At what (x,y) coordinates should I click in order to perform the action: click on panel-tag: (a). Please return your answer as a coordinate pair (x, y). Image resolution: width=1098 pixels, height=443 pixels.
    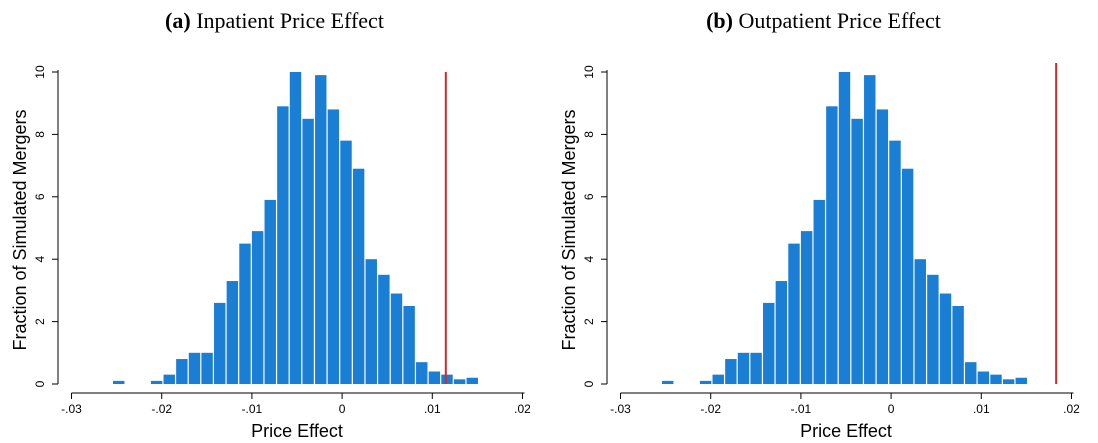
    Looking at the image, I should click on (178, 20).